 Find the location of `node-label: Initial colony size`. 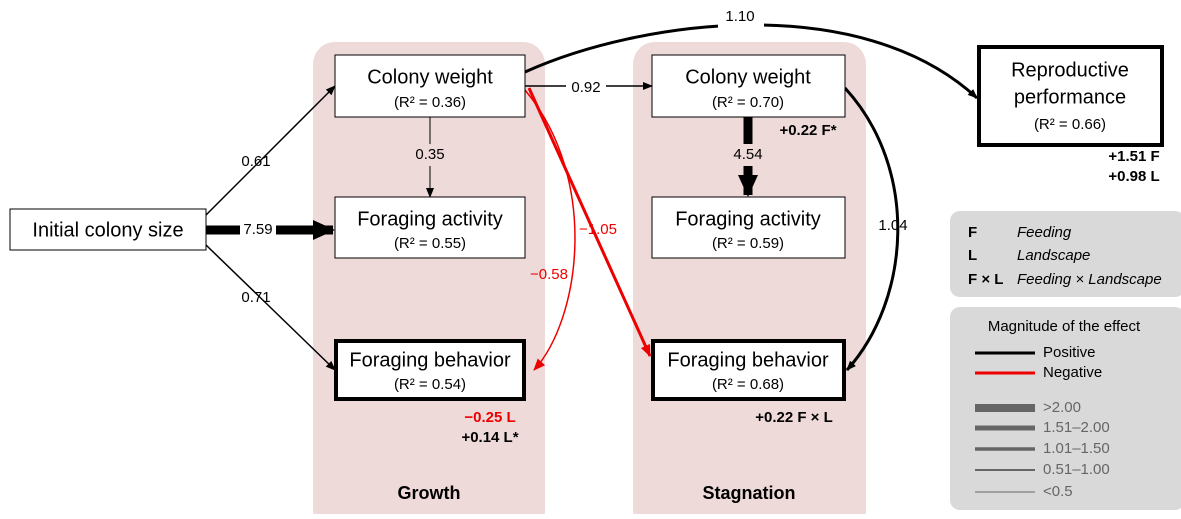

node-label: Initial colony size is located at coordinates (107, 230).